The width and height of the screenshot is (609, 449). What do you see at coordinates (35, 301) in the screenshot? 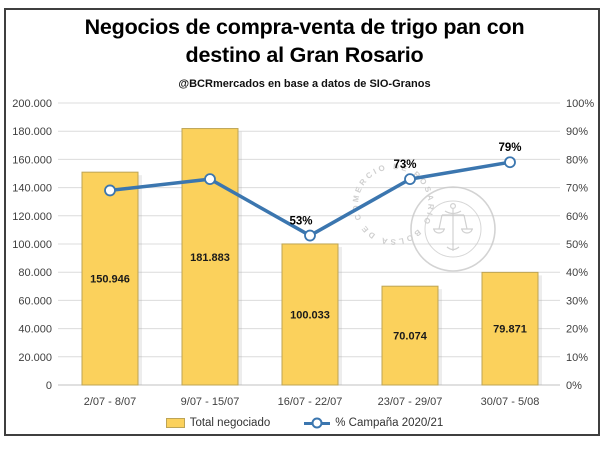
I see `left-axis-tick-label: 60.000` at bounding box center [35, 301].